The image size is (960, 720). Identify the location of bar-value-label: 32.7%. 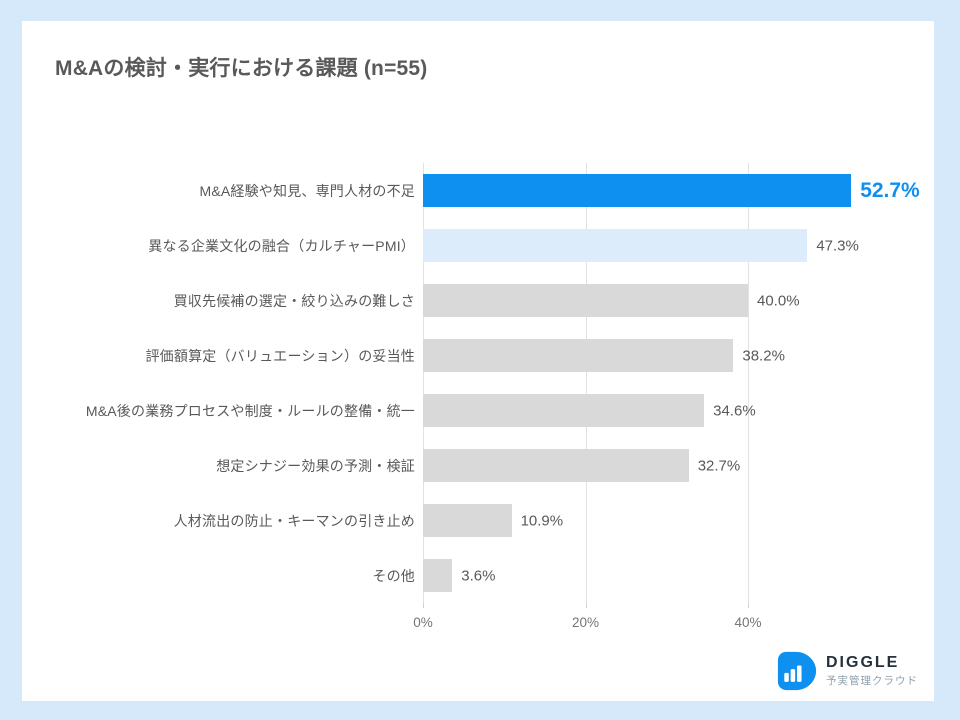
(719, 465).